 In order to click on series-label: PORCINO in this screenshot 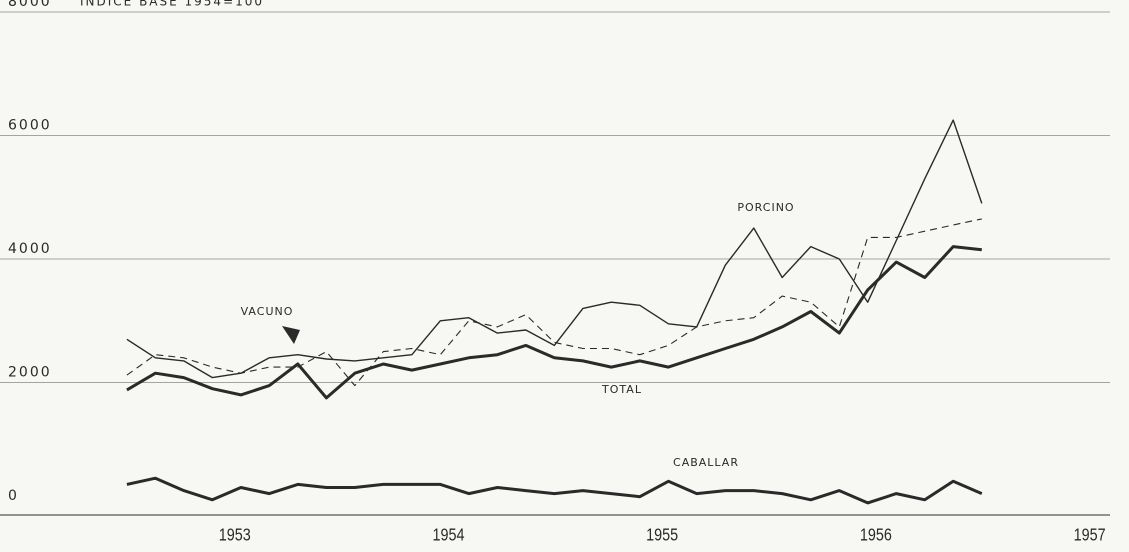, I will do `click(765, 207)`.